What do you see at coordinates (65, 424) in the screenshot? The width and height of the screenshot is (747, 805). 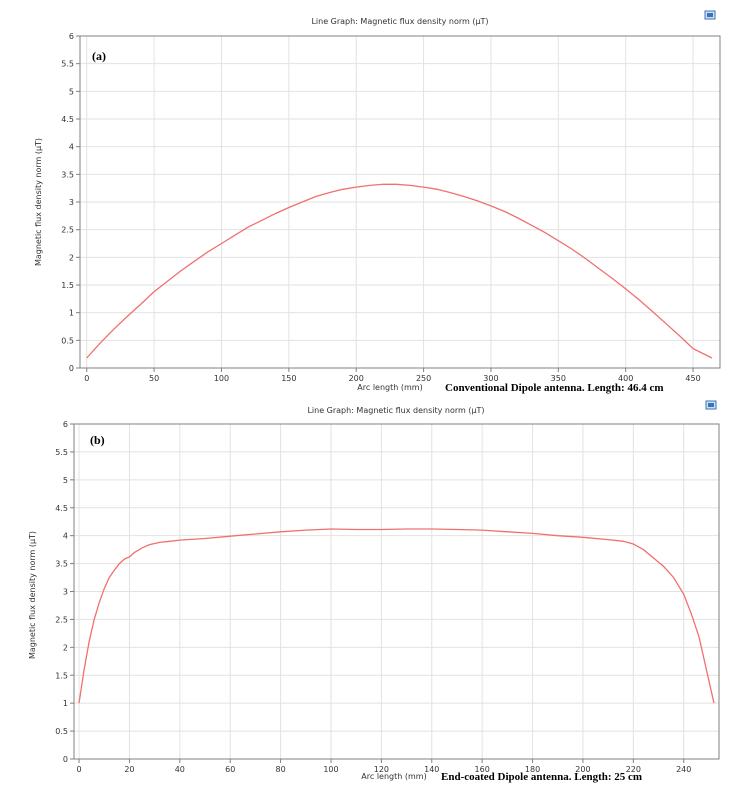 I see `chart-b-y-tick-label: 6` at bounding box center [65, 424].